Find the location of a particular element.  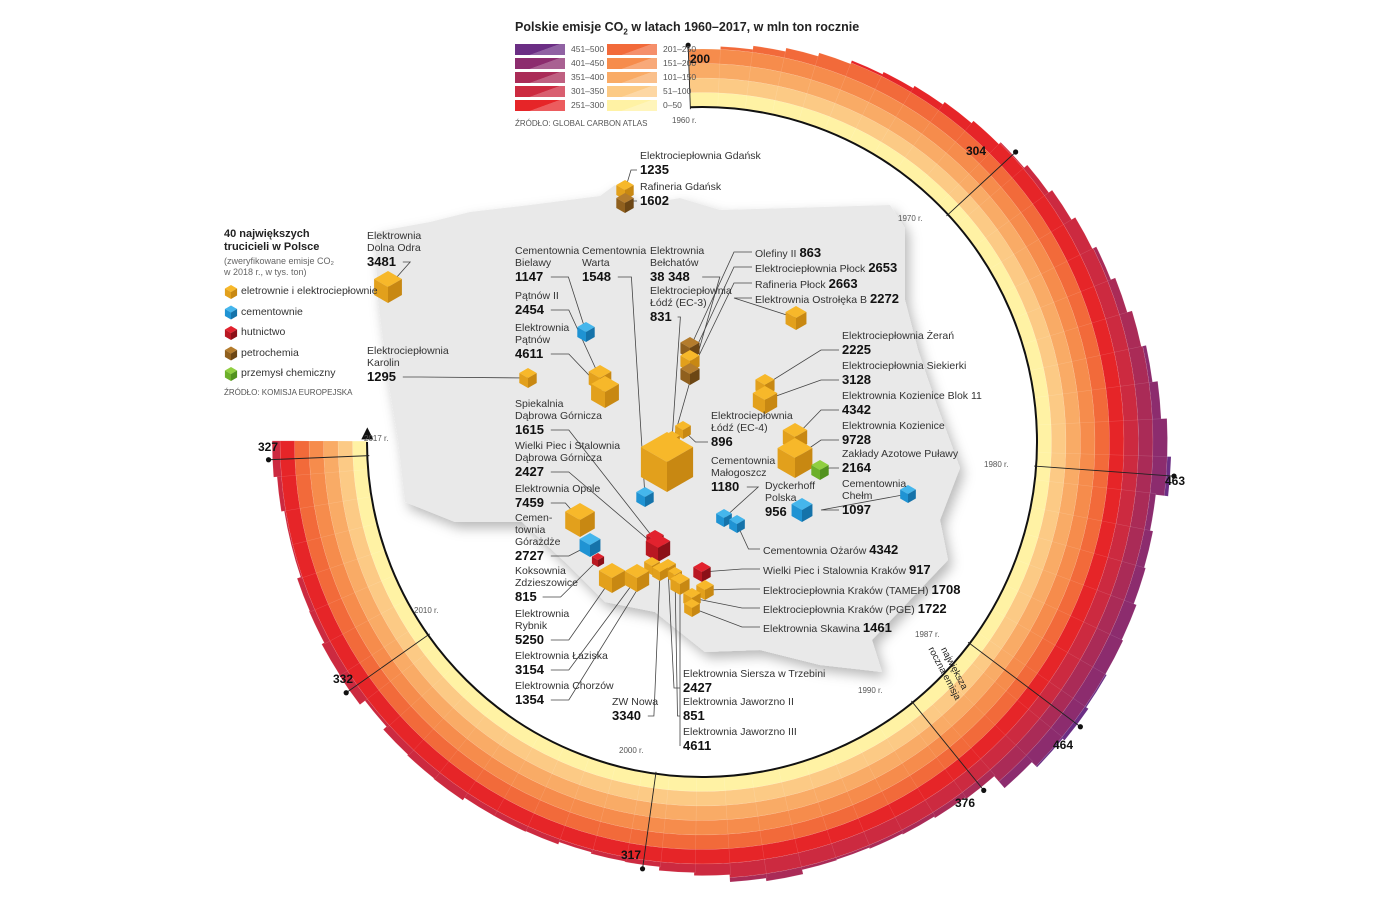

plant-name: Elektrociepłownia Gdańsk is located at coordinates (700, 156).